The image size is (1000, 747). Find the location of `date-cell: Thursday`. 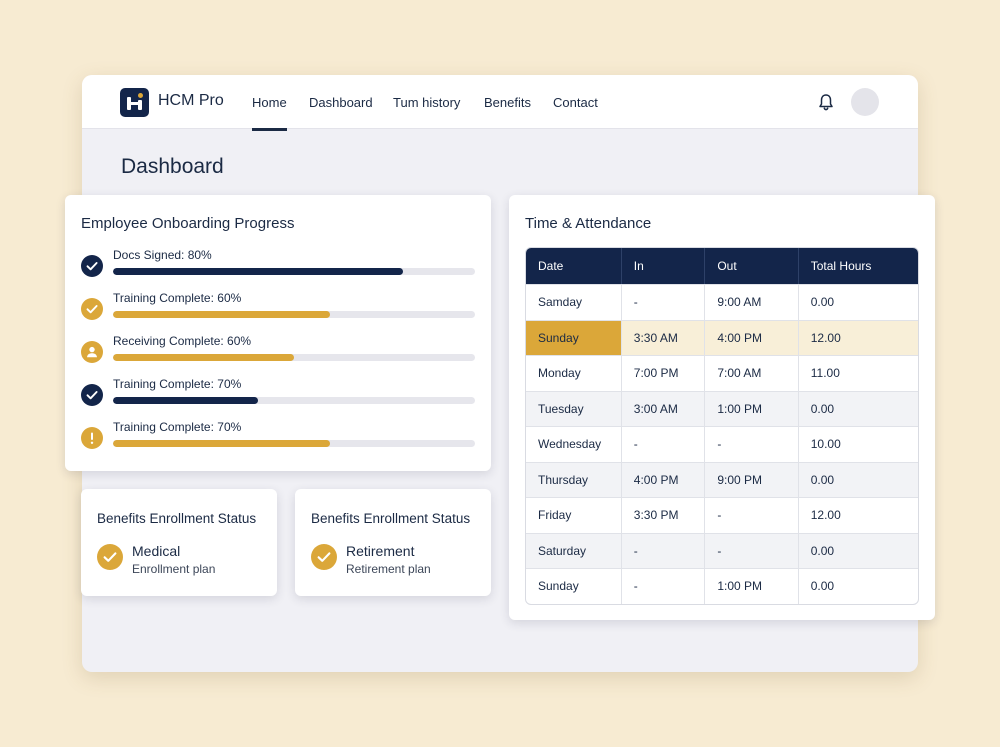

date-cell: Thursday is located at coordinates (574, 479).